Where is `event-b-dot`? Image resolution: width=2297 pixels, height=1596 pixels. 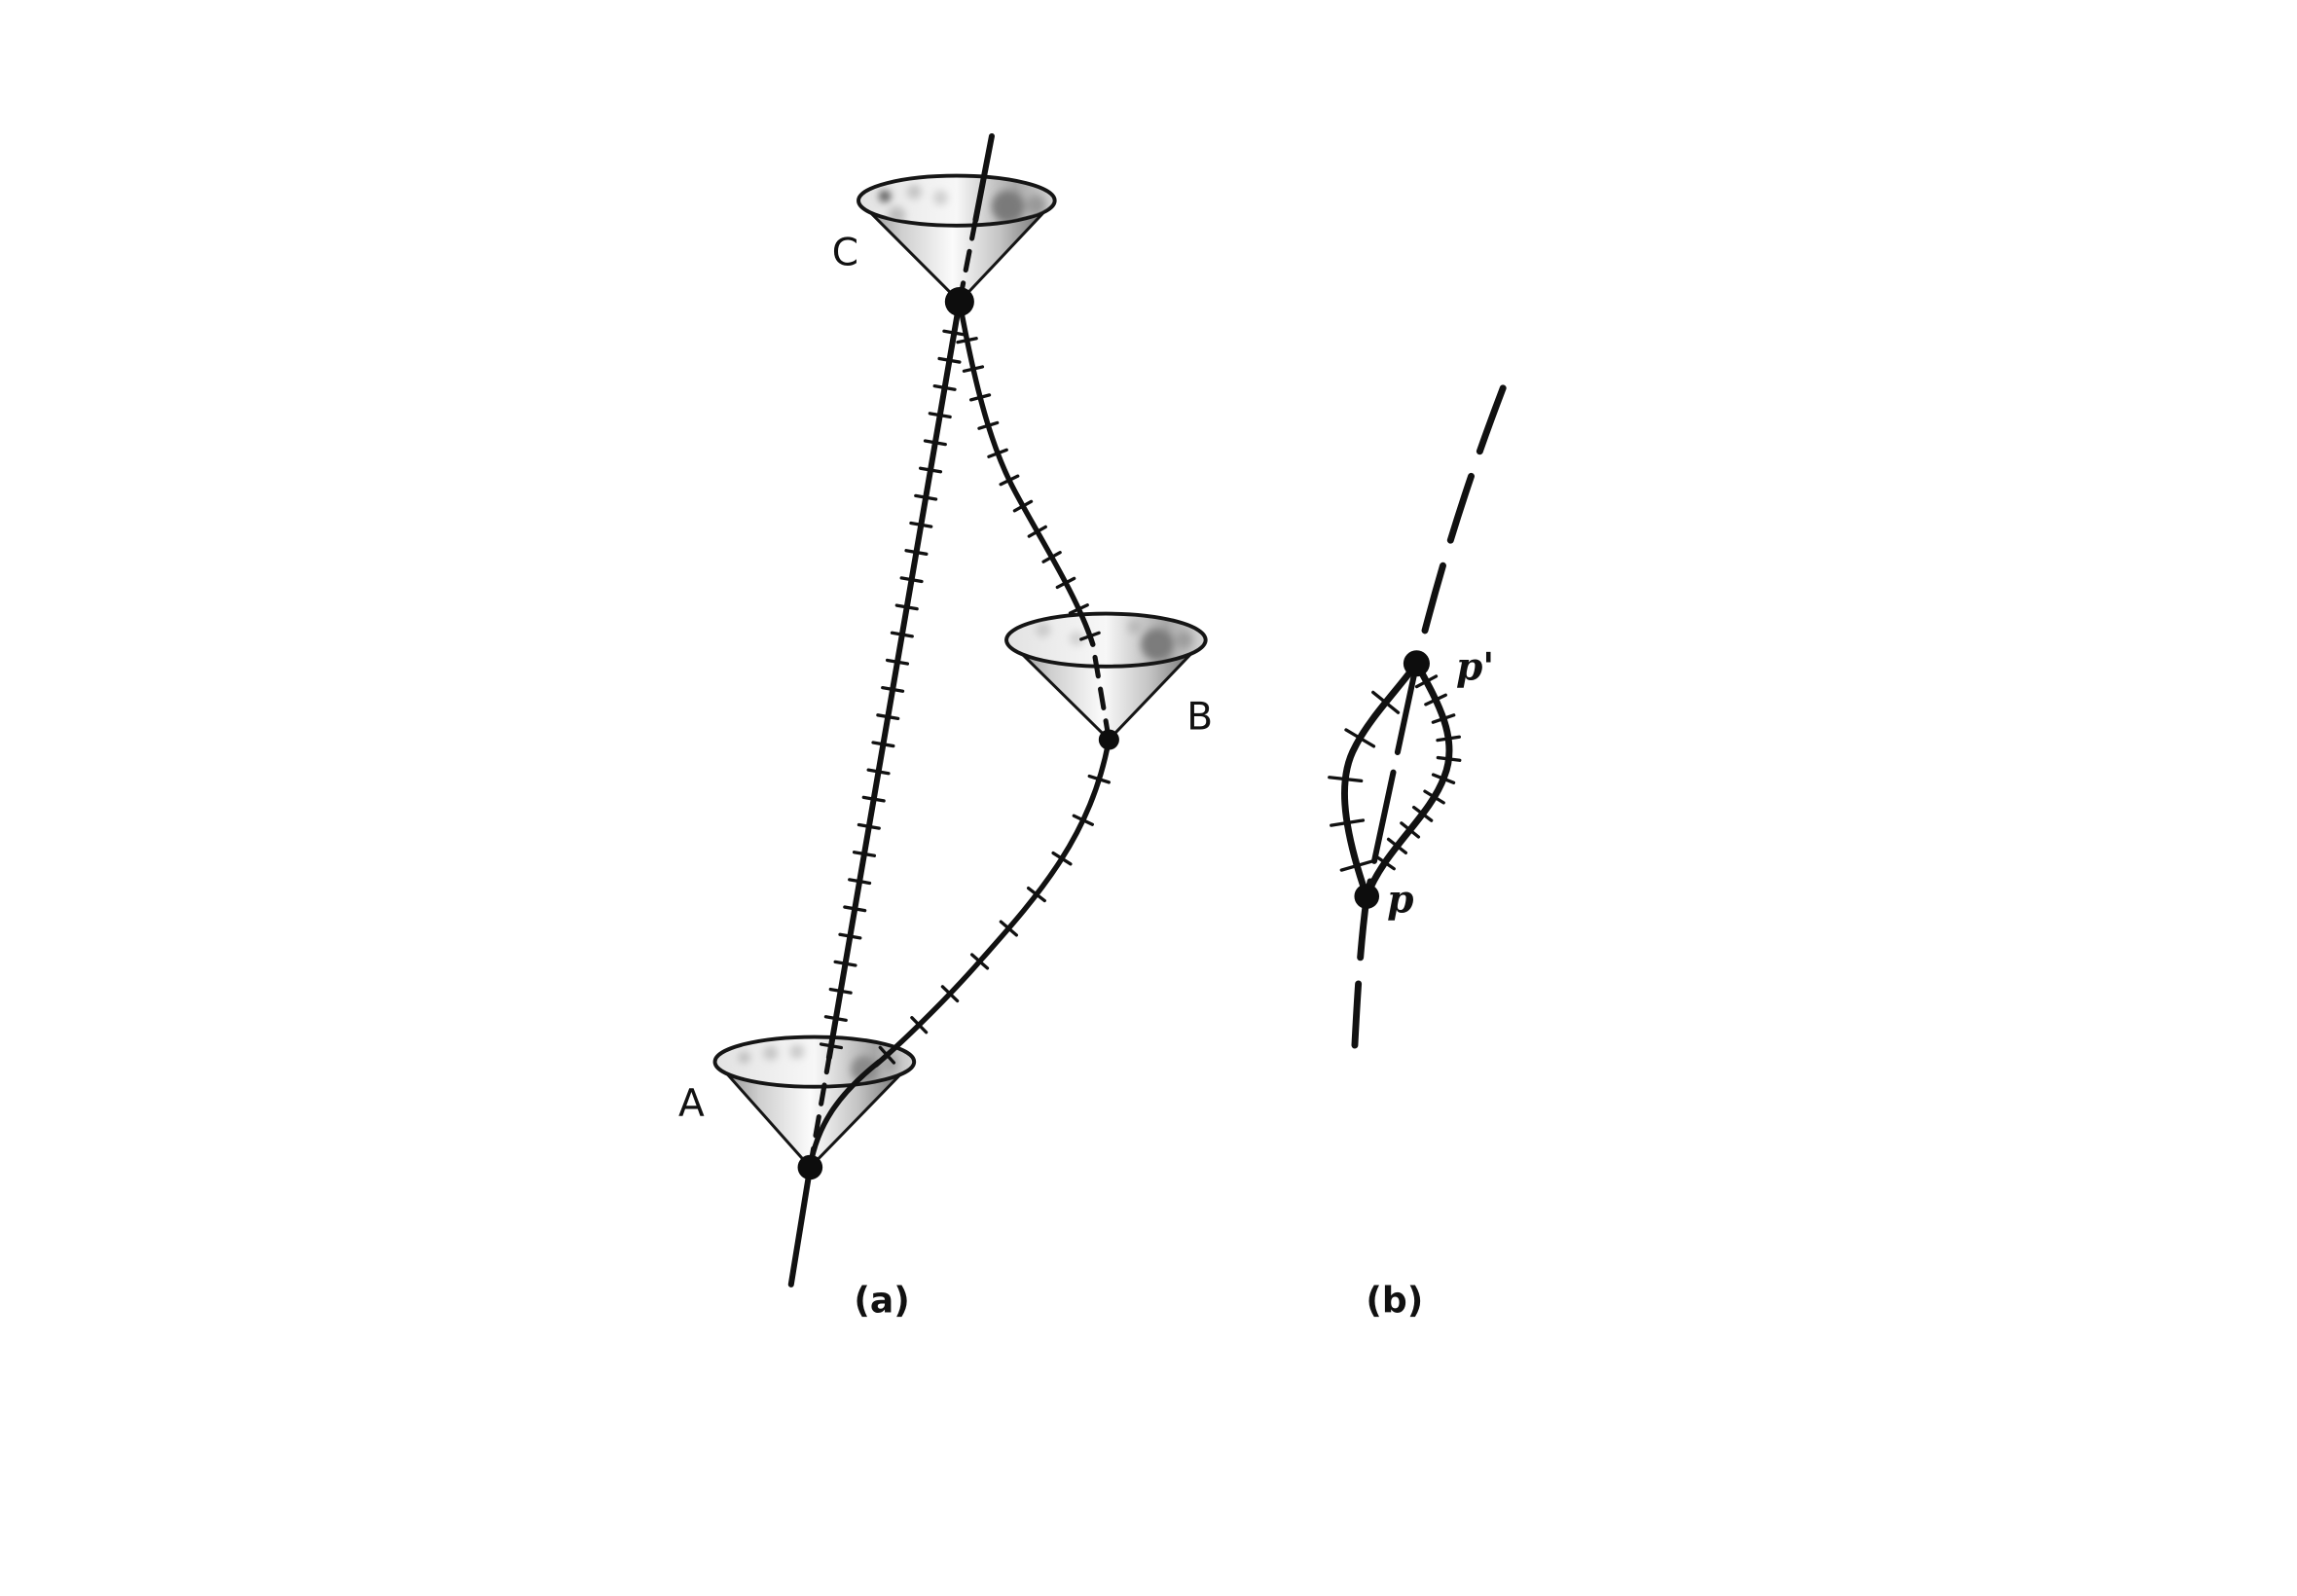
event-b-dot is located at coordinates (1108, 739).